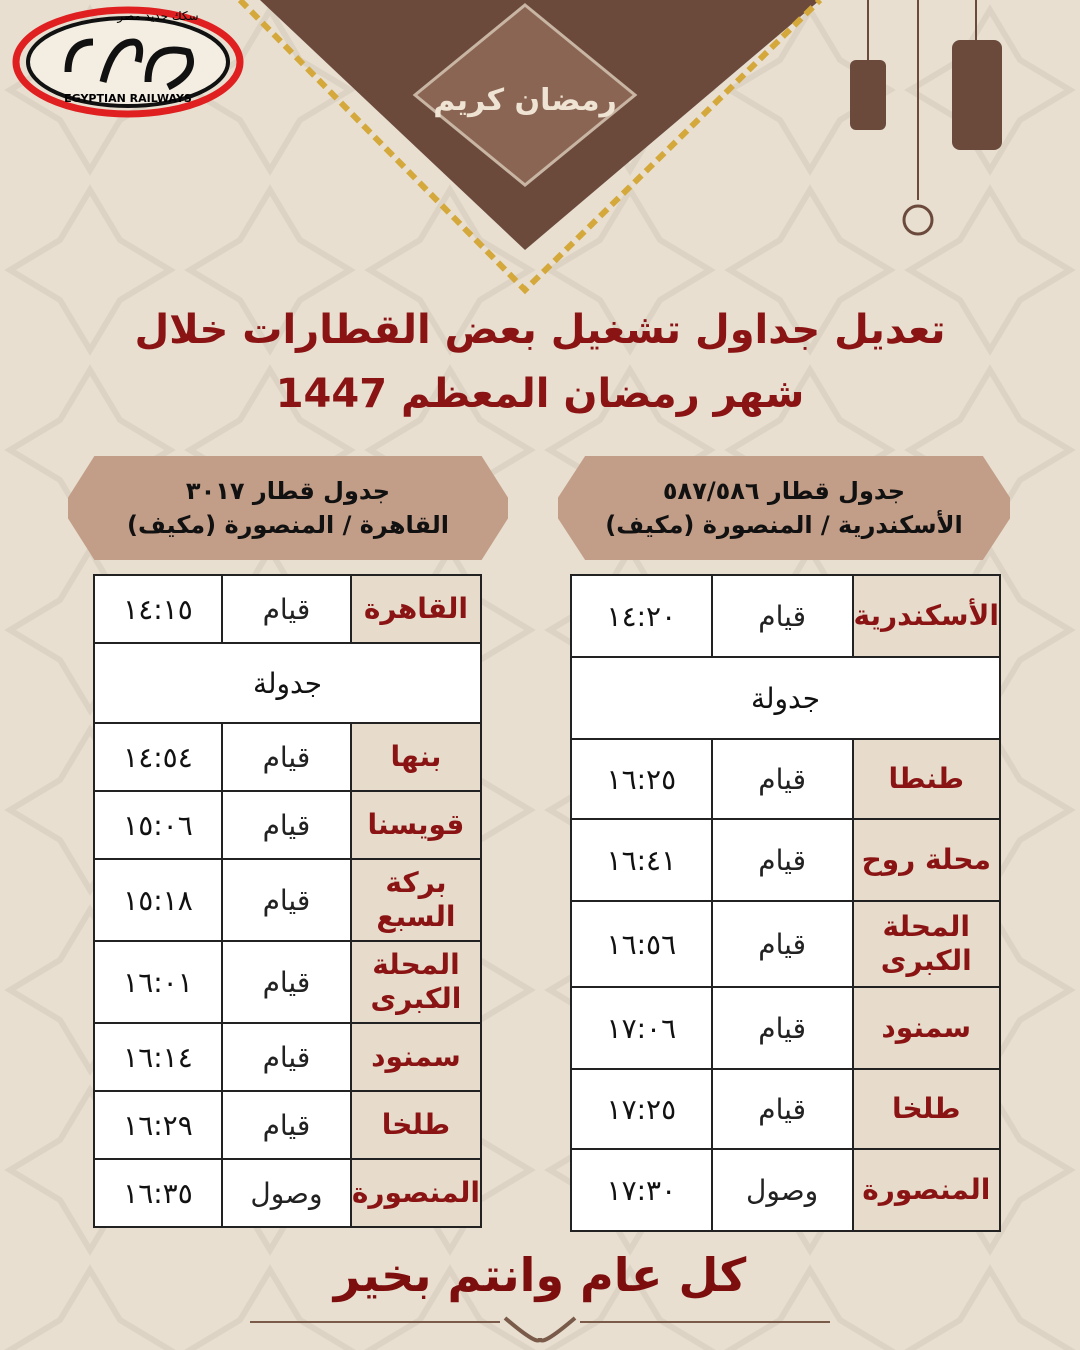  I want to click on table-row: طلخا قيام ١٦:٢٩, so click(288, 1125).